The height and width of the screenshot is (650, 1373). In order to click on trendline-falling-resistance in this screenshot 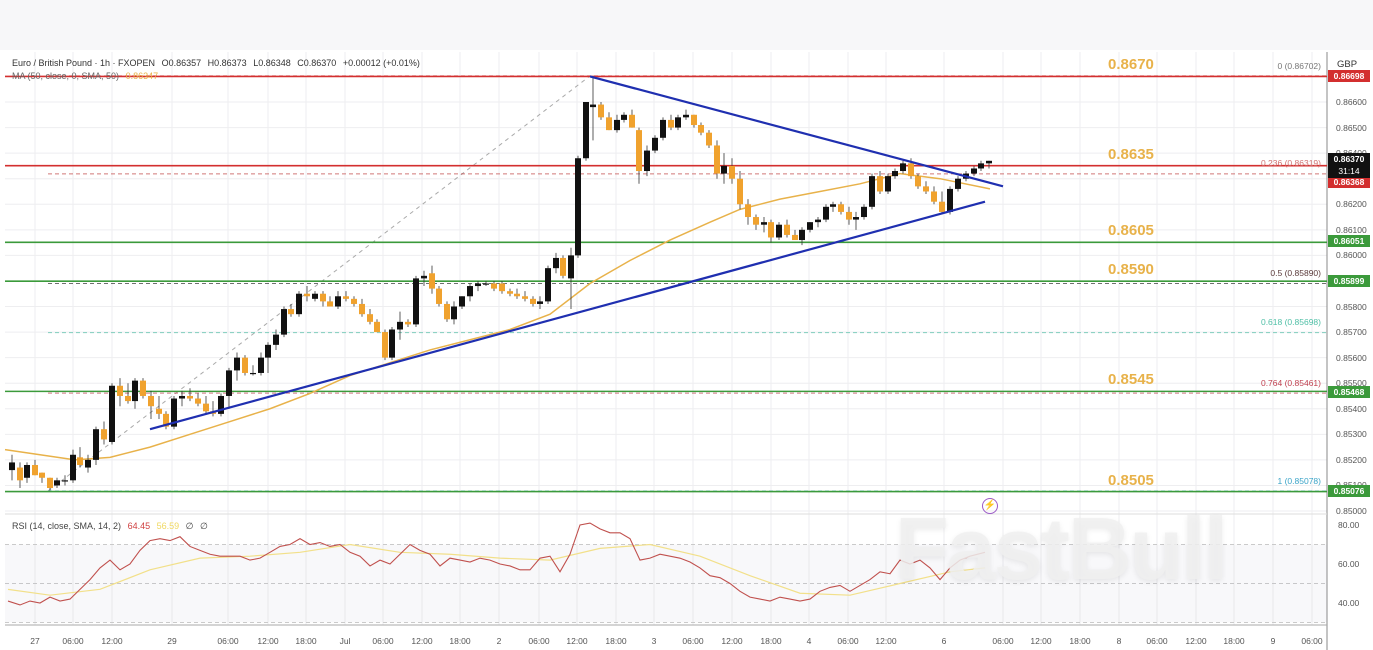, I will do `click(796, 131)`.